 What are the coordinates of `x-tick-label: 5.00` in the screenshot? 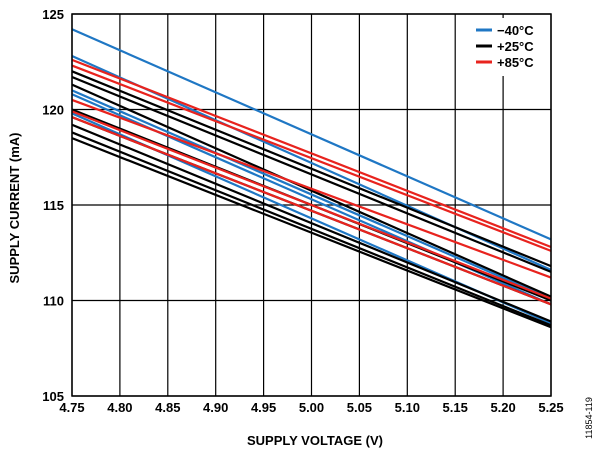 It's located at (311, 407).